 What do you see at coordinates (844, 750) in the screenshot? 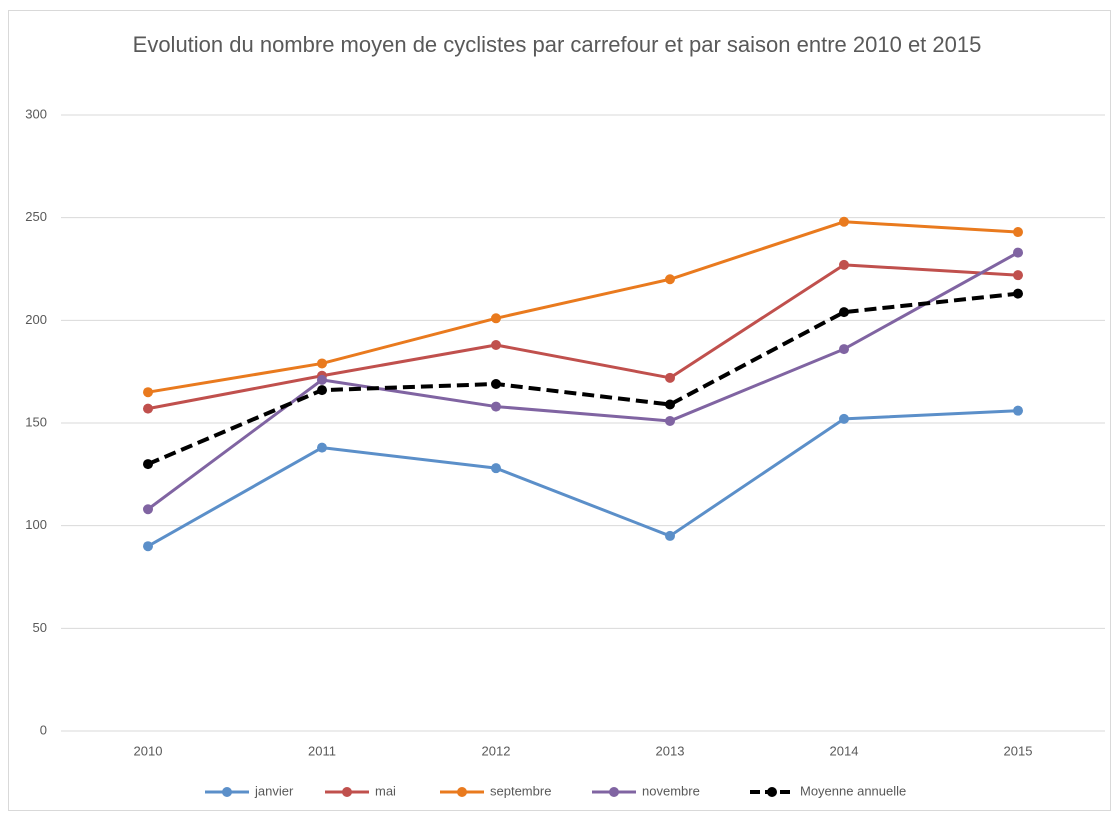
I see `x-tick-label: 2014` at bounding box center [844, 750].